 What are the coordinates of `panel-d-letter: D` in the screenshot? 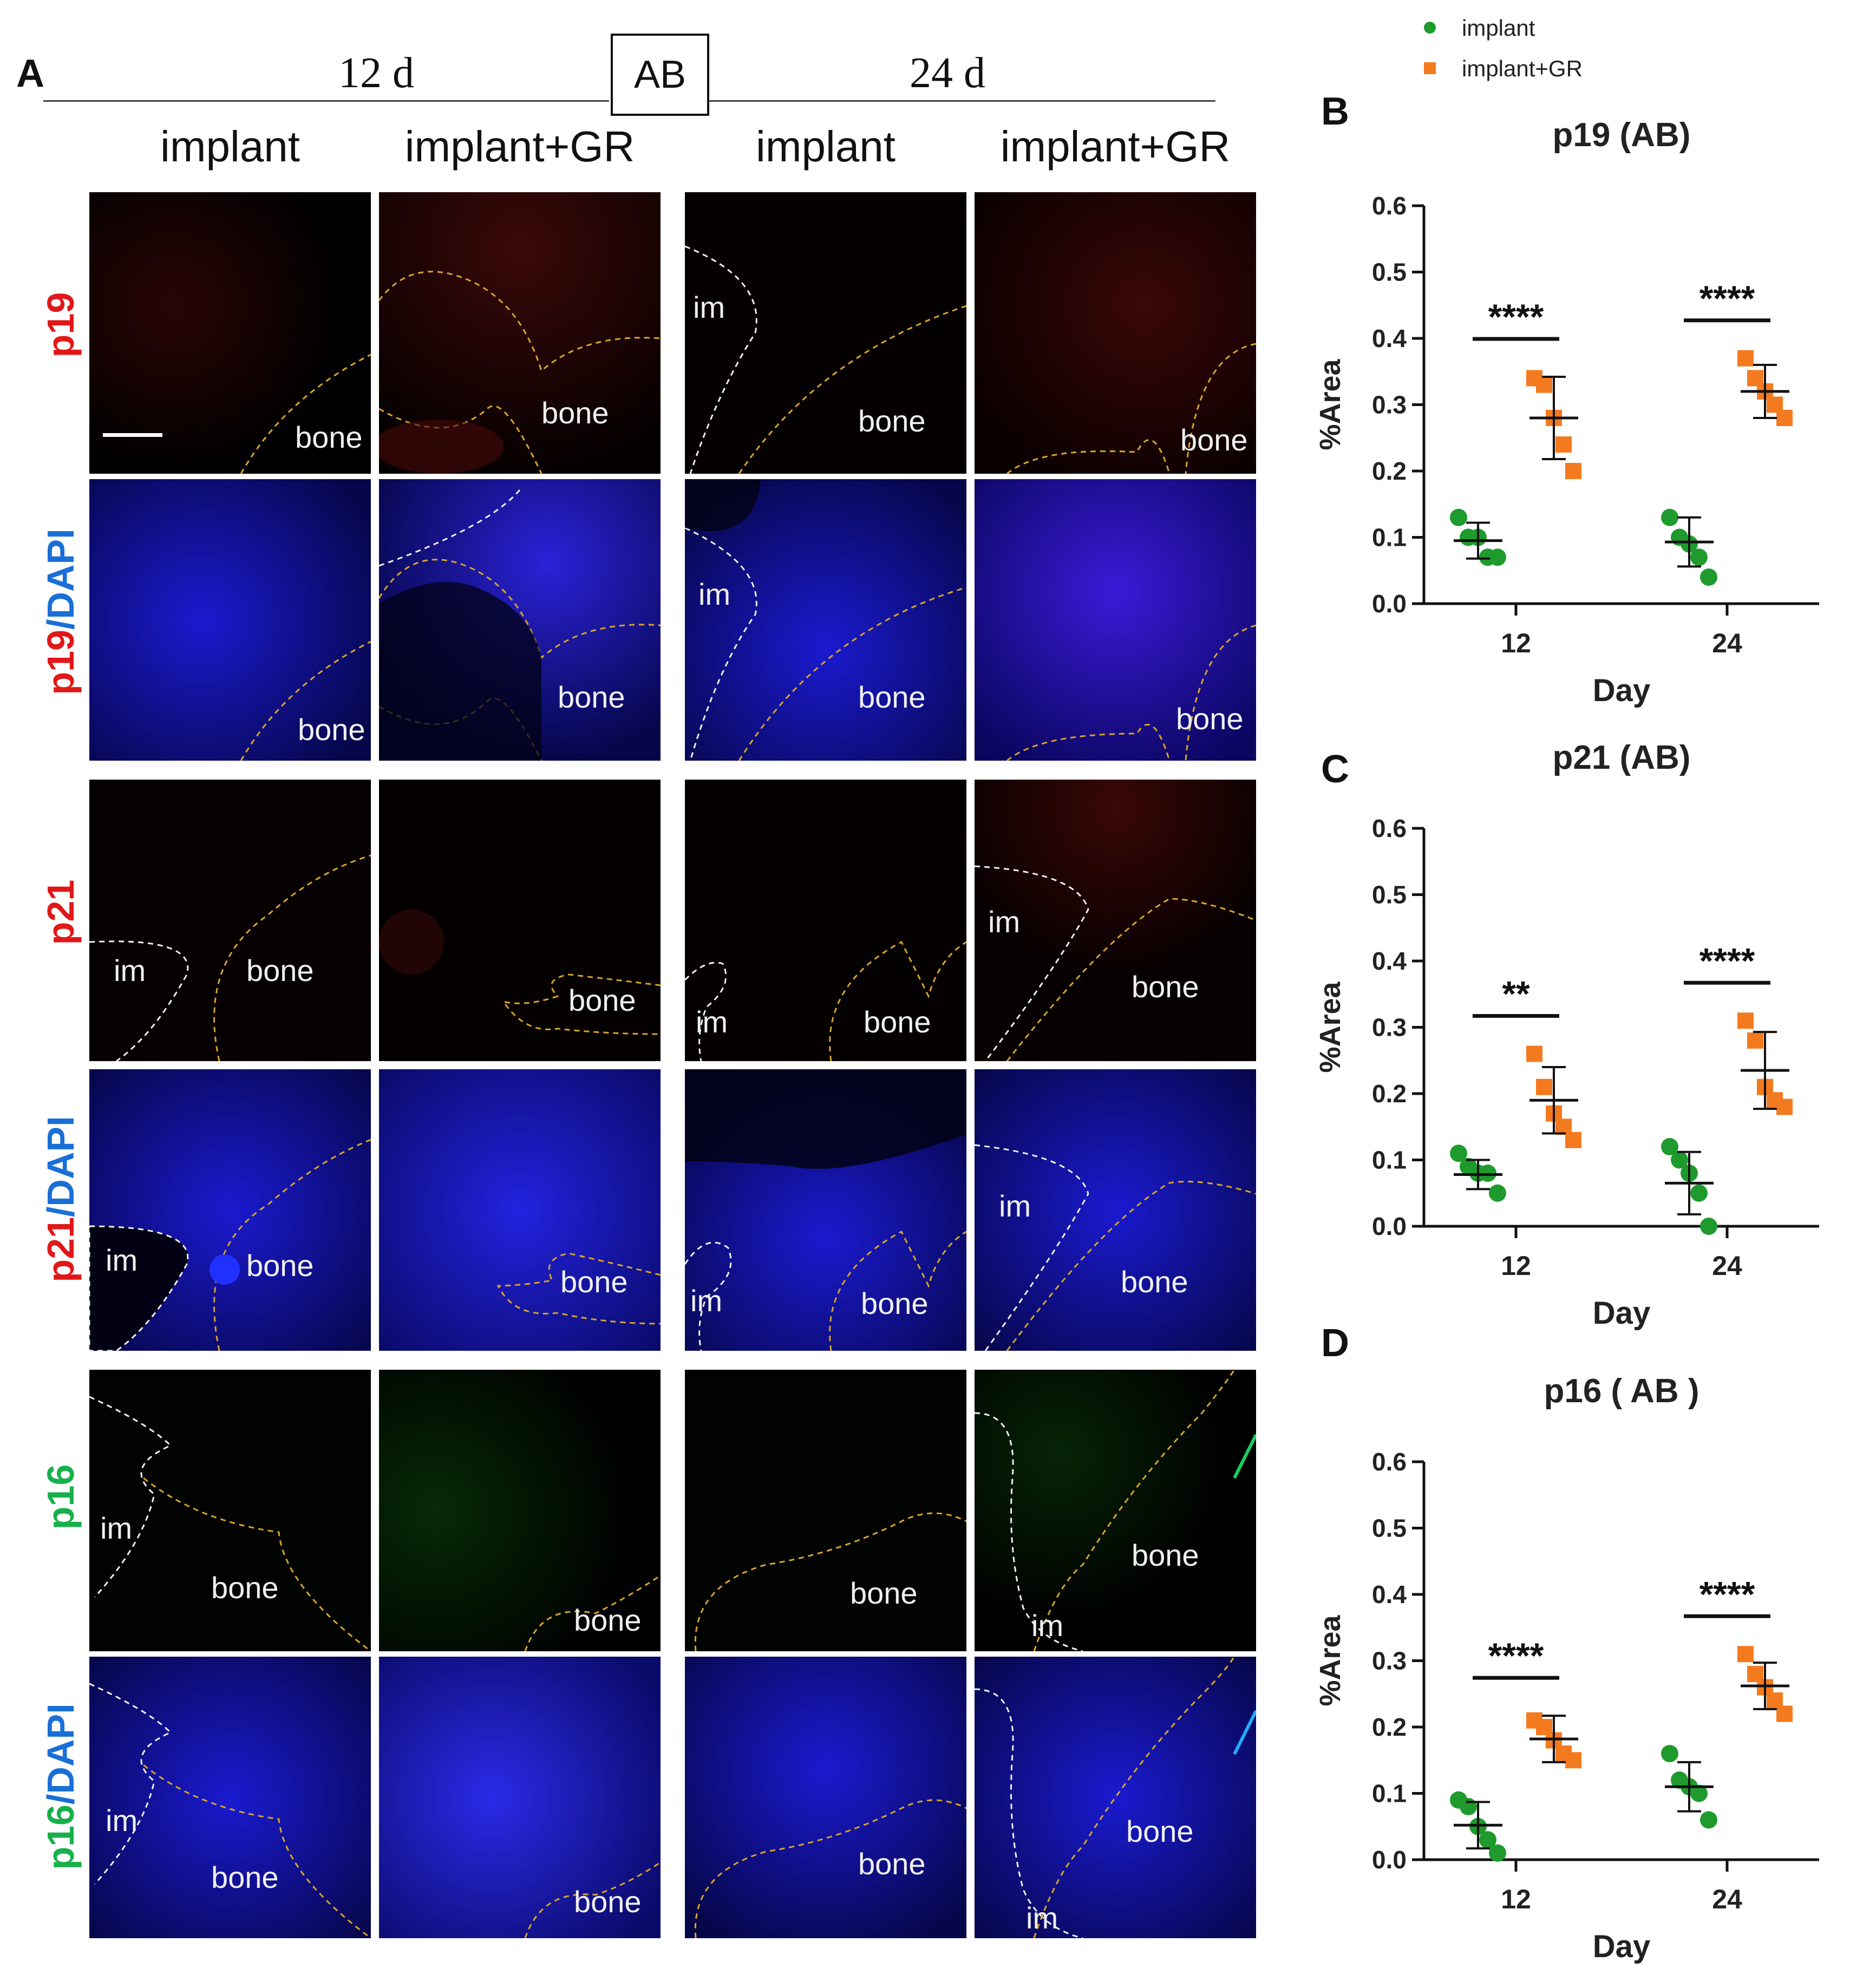 It's located at (1335, 1343).